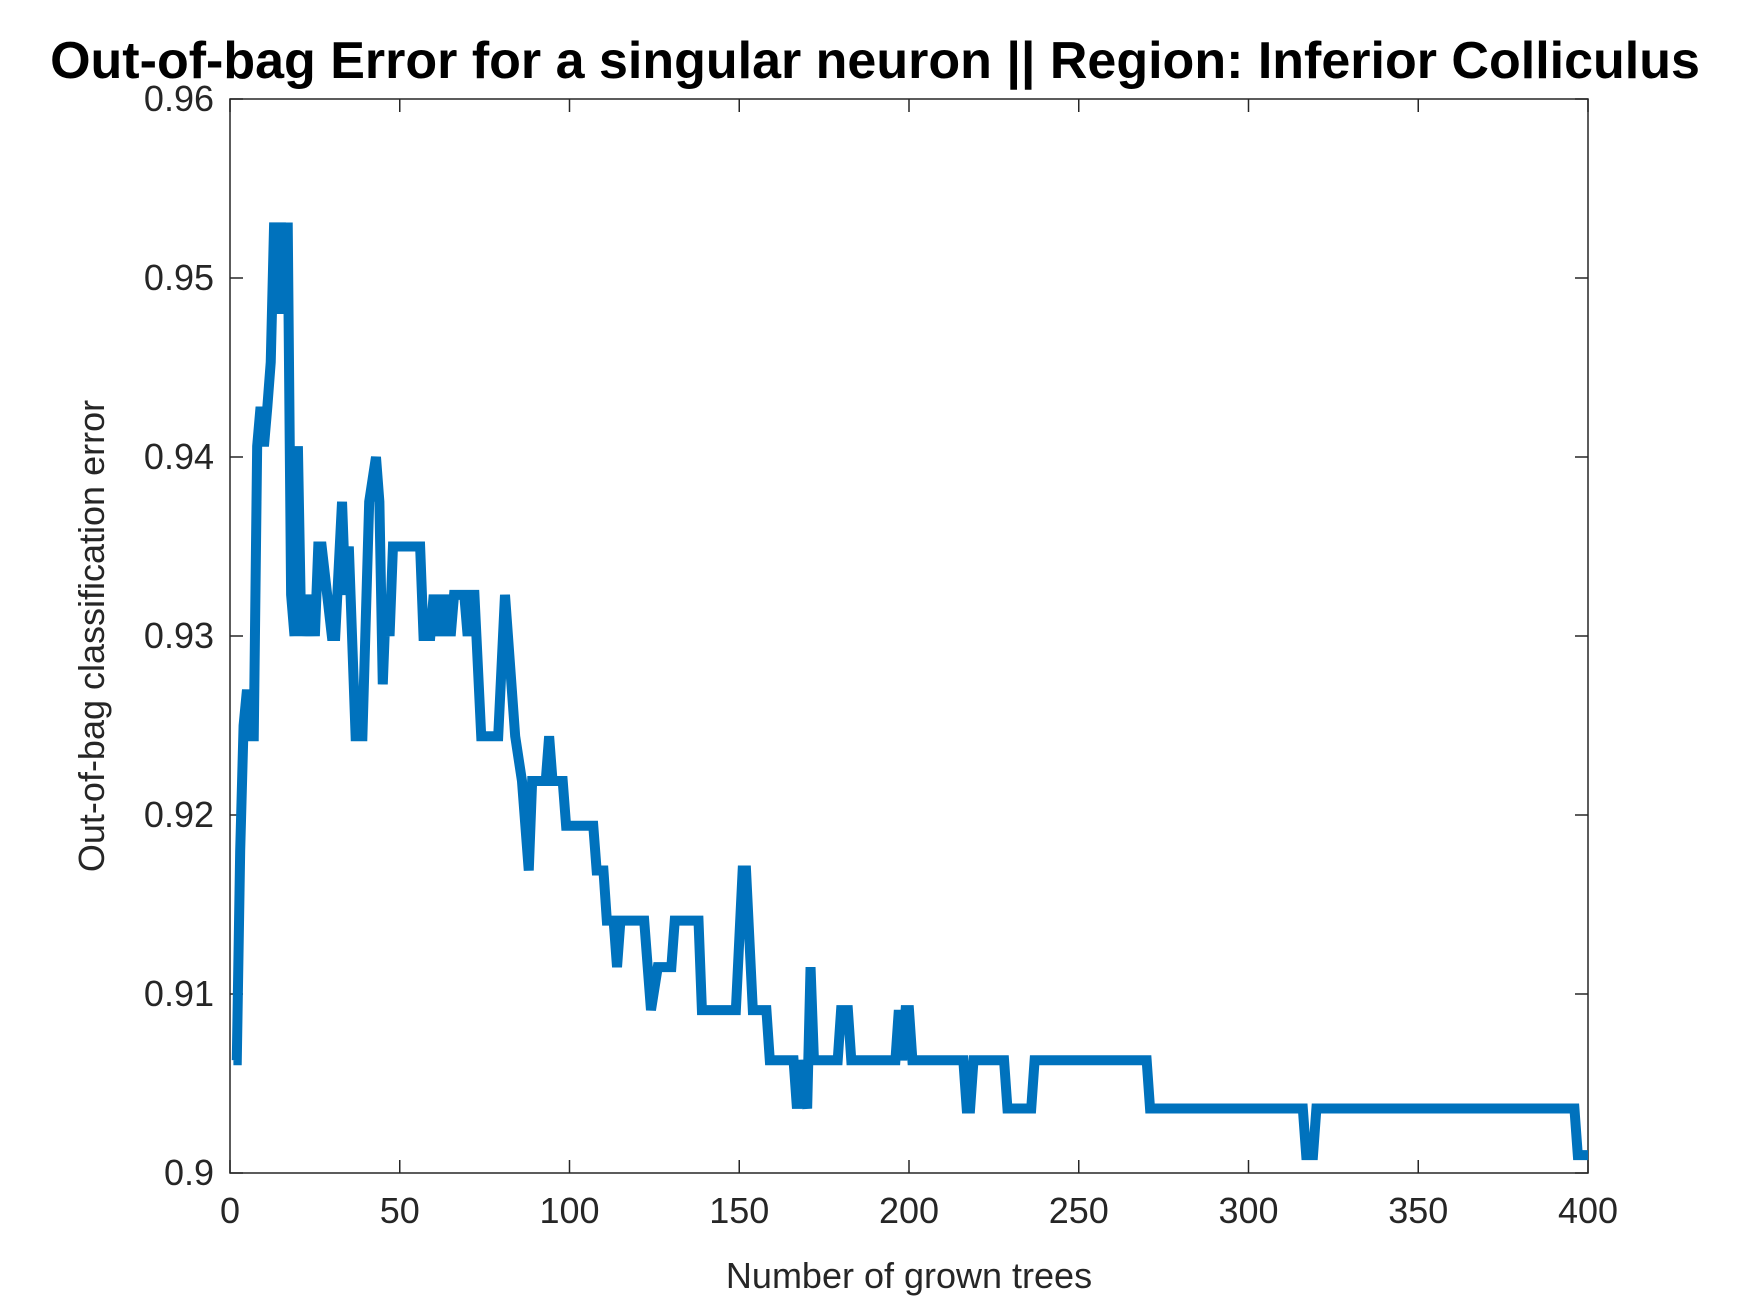 The image size is (1750, 1313). Describe the element at coordinates (1588, 1210) in the screenshot. I see `x-tick-label: 400` at that location.